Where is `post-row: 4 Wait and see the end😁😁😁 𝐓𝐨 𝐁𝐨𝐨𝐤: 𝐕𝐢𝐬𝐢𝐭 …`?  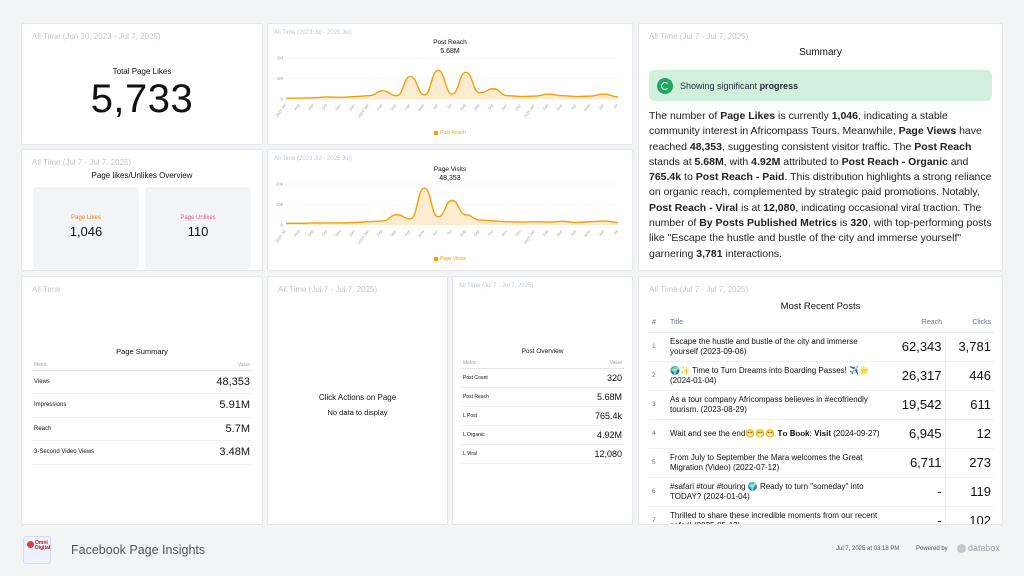
post-row: 4 Wait and see the end😁😁😁 𝐓𝐨 𝐁𝐨𝐨𝐤: 𝐕𝐢𝐬𝐢𝐭 … is located at coordinates (821, 434).